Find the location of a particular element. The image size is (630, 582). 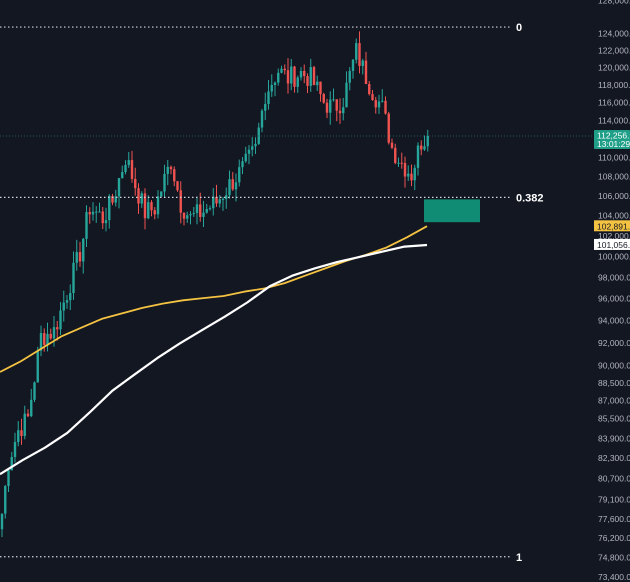

target-zone-box is located at coordinates (452, 211).